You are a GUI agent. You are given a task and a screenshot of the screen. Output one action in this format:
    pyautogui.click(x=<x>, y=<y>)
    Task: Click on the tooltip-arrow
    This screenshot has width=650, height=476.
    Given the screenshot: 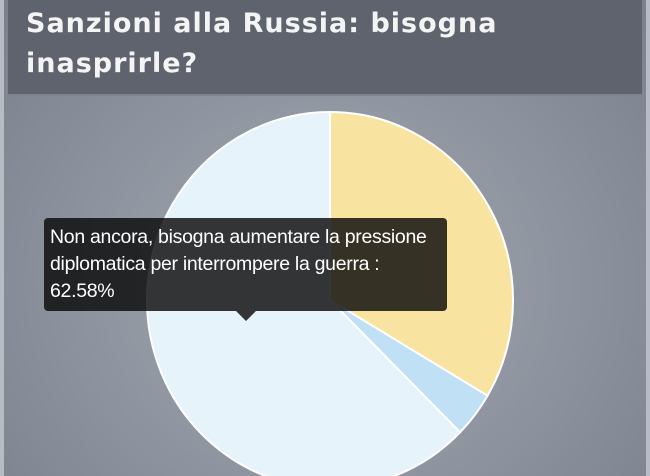 What is the action you would take?
    pyautogui.click(x=246, y=316)
    